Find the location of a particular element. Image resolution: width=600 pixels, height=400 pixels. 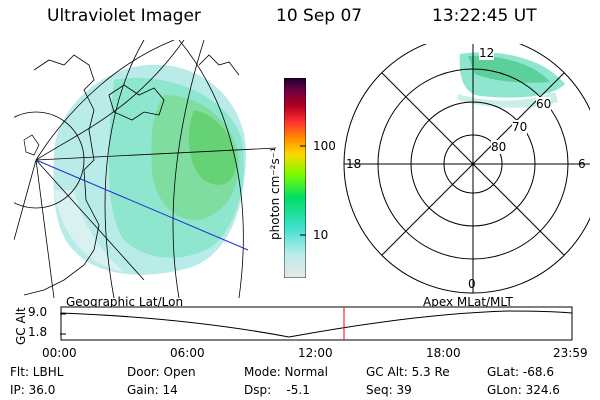

altitude-y-tick-9: 9.0 is located at coordinates (38, 312).